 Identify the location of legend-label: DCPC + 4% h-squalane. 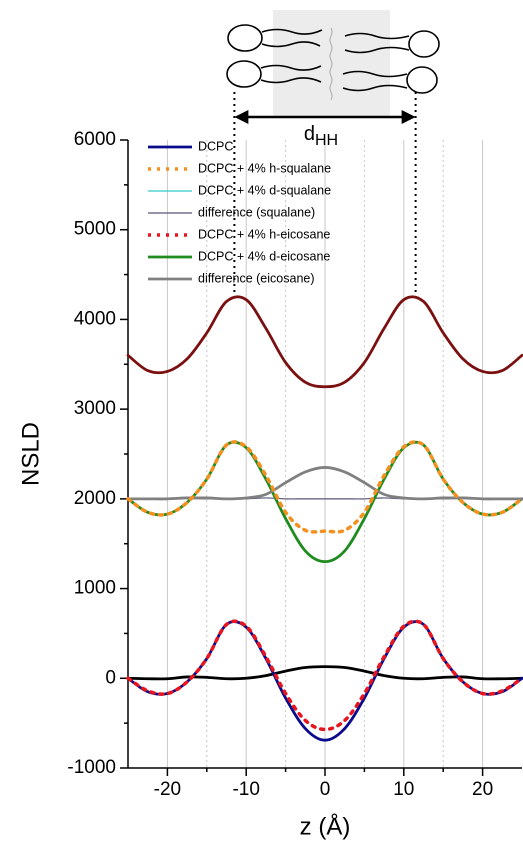
(264, 168).